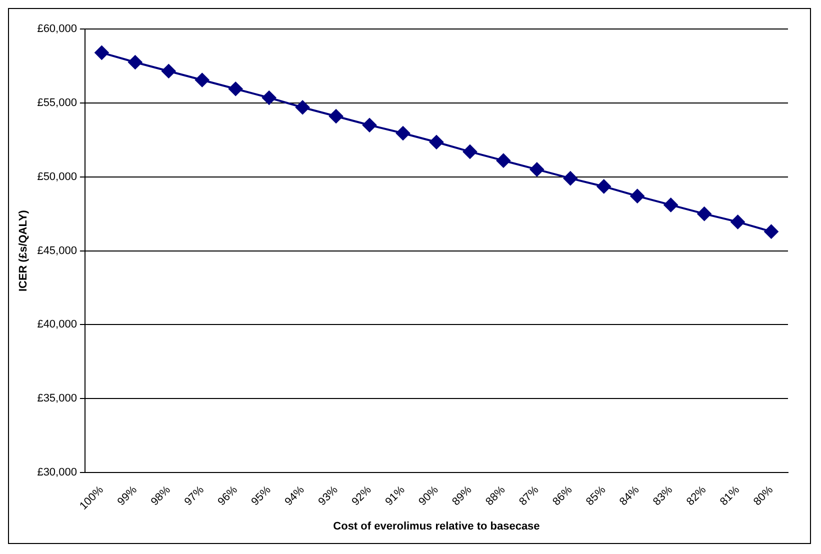 This screenshot has height=554, width=821. What do you see at coordinates (462, 496) in the screenshot?
I see `x-tick-label: 89%` at bounding box center [462, 496].